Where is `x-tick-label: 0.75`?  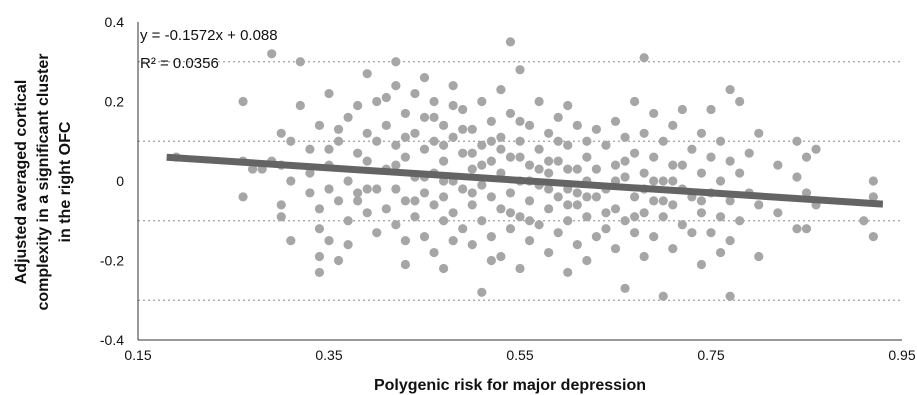 x-tick-label: 0.75 is located at coordinates (710, 355).